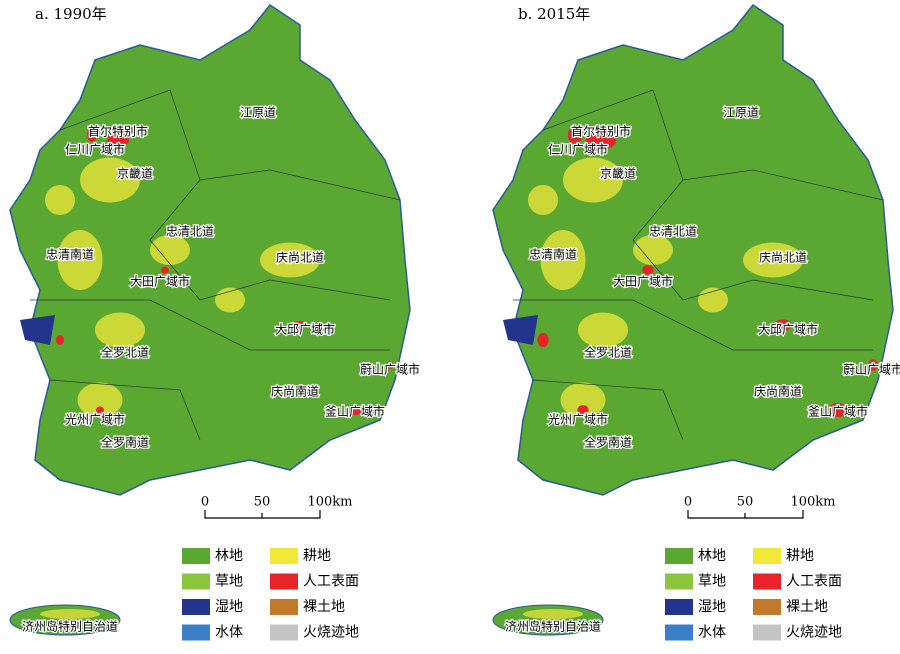 The width and height of the screenshot is (900, 654). What do you see at coordinates (324, 607) in the screenshot?
I see `legend-label: 裸土地` at bounding box center [324, 607].